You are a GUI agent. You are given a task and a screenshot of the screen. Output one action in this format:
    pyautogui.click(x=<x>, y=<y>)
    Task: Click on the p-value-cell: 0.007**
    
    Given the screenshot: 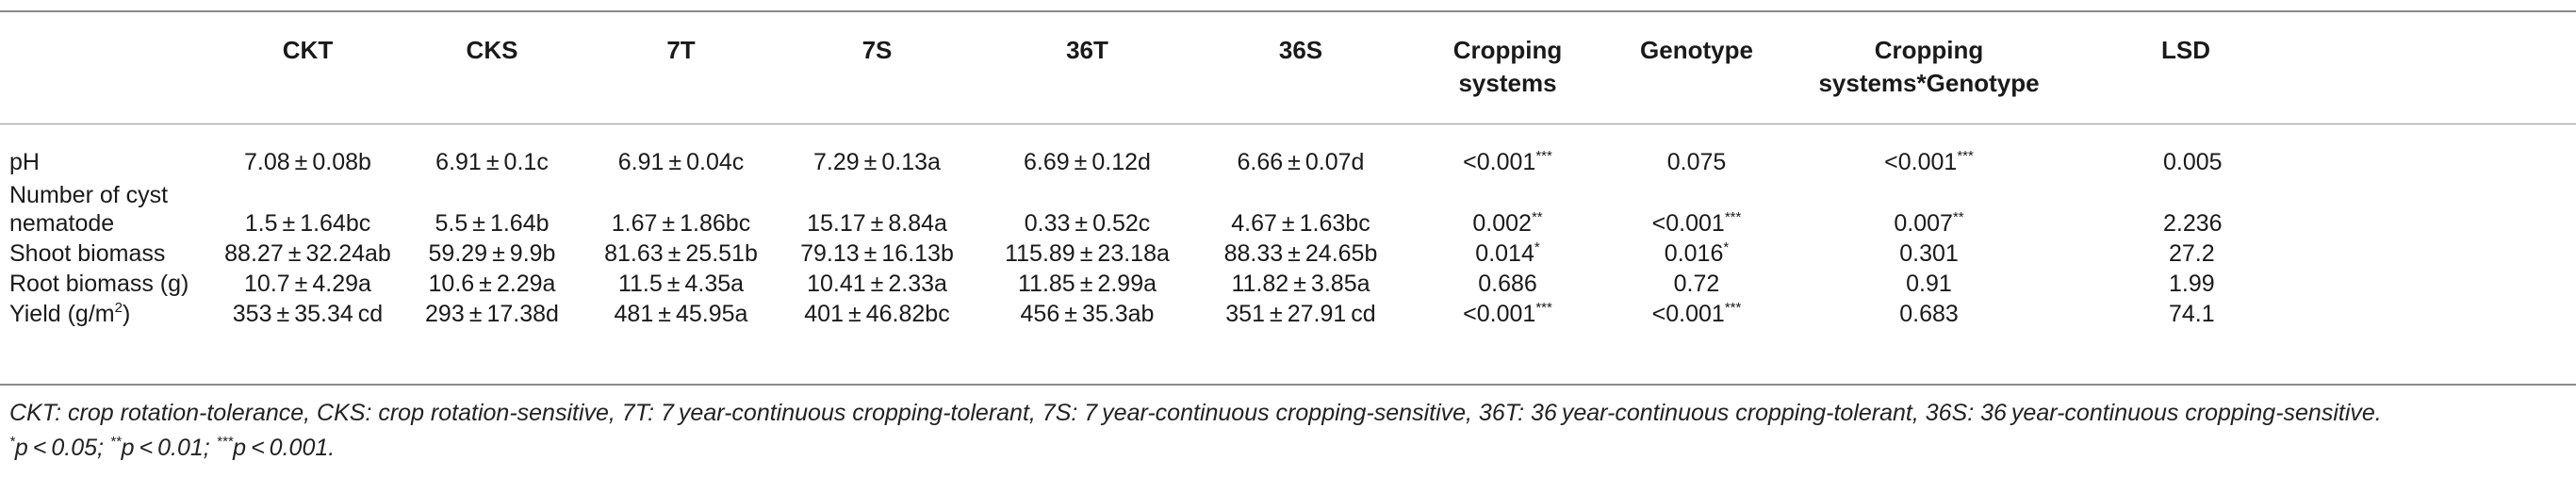 What is the action you would take?
    pyautogui.click(x=1929, y=223)
    